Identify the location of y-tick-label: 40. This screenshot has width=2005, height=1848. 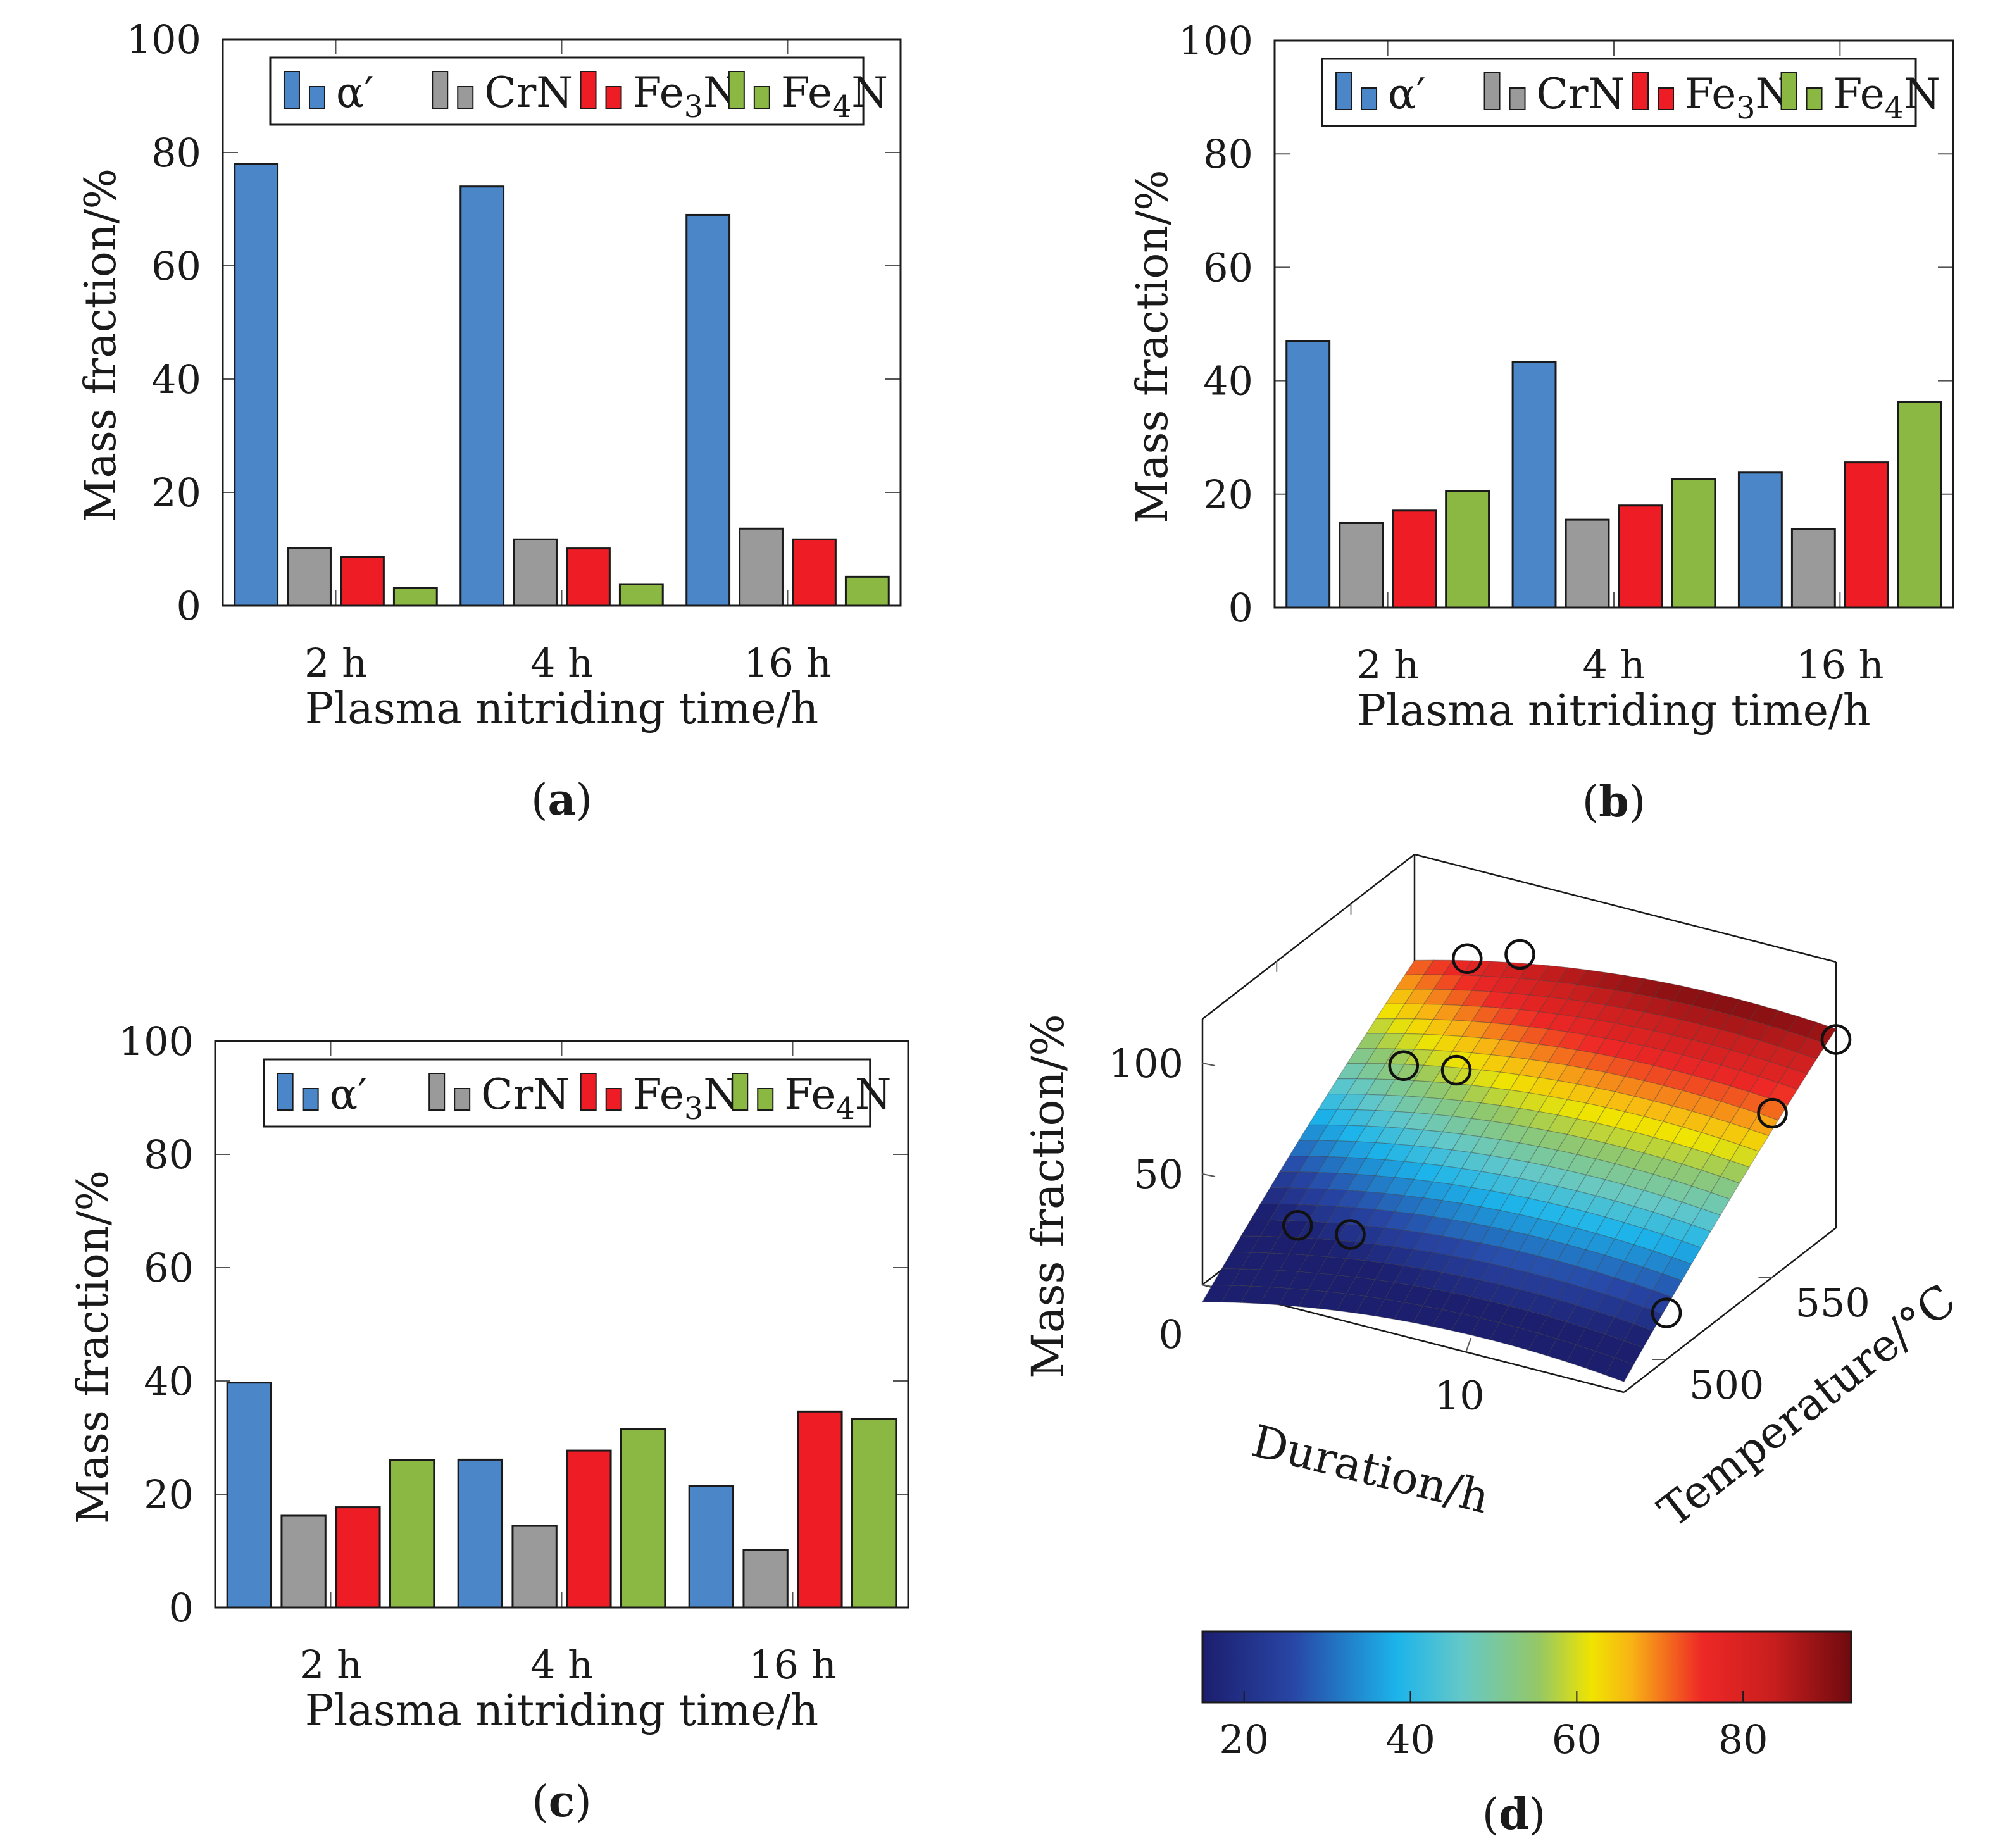
(169, 1381).